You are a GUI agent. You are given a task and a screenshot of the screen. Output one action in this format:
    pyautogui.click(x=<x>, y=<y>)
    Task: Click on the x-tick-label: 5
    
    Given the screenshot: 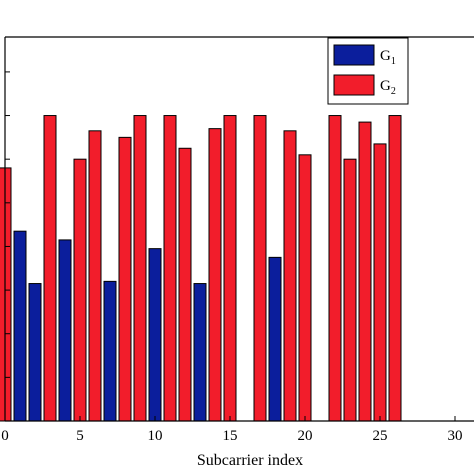 What is the action you would take?
    pyautogui.click(x=80, y=436)
    